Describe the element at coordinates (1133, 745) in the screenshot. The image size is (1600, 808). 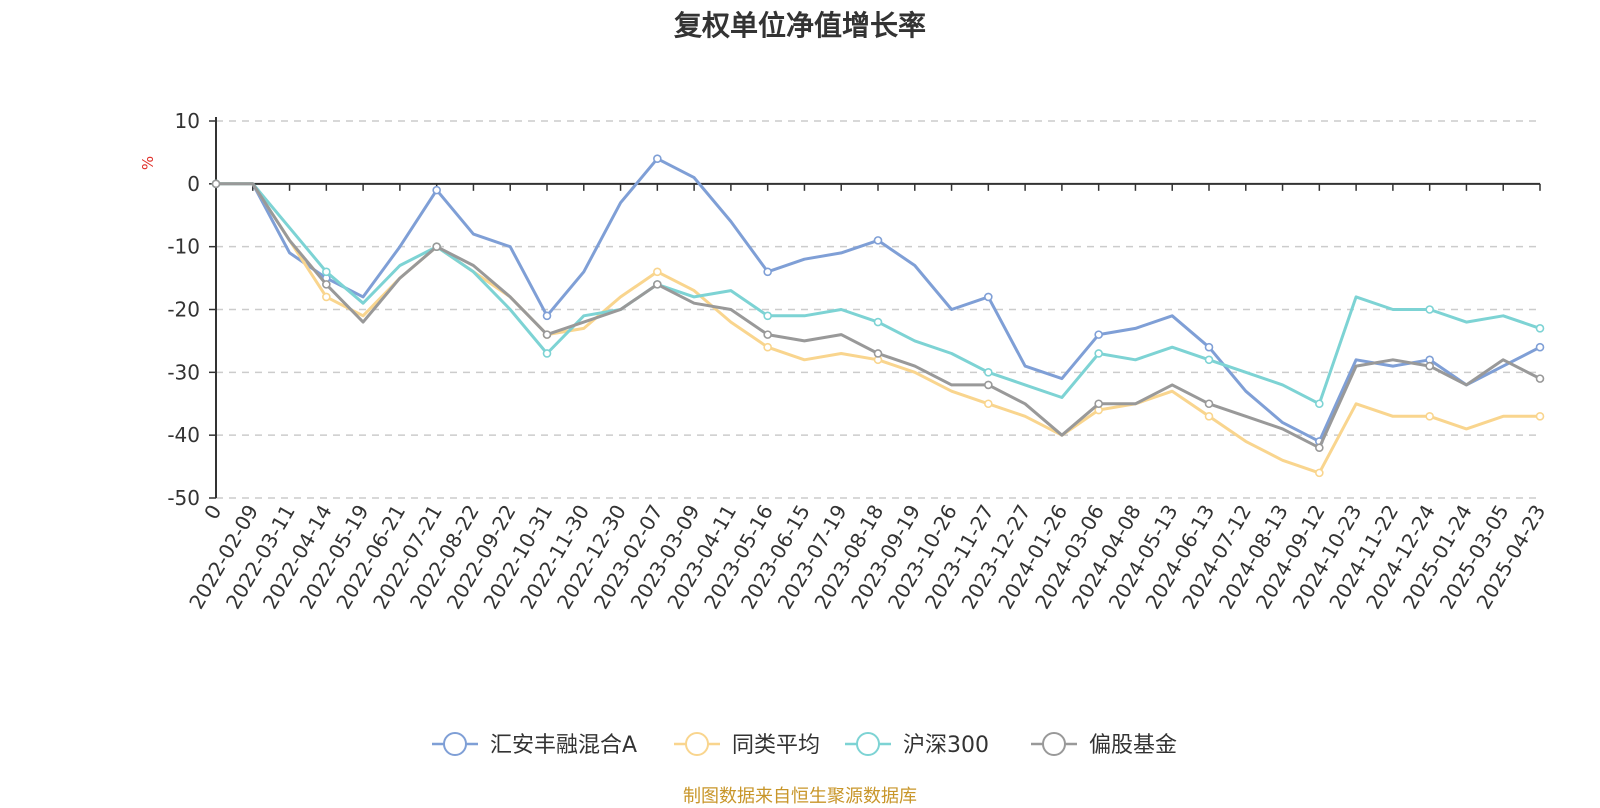
I see `legend-label: 偏股基金` at that location.